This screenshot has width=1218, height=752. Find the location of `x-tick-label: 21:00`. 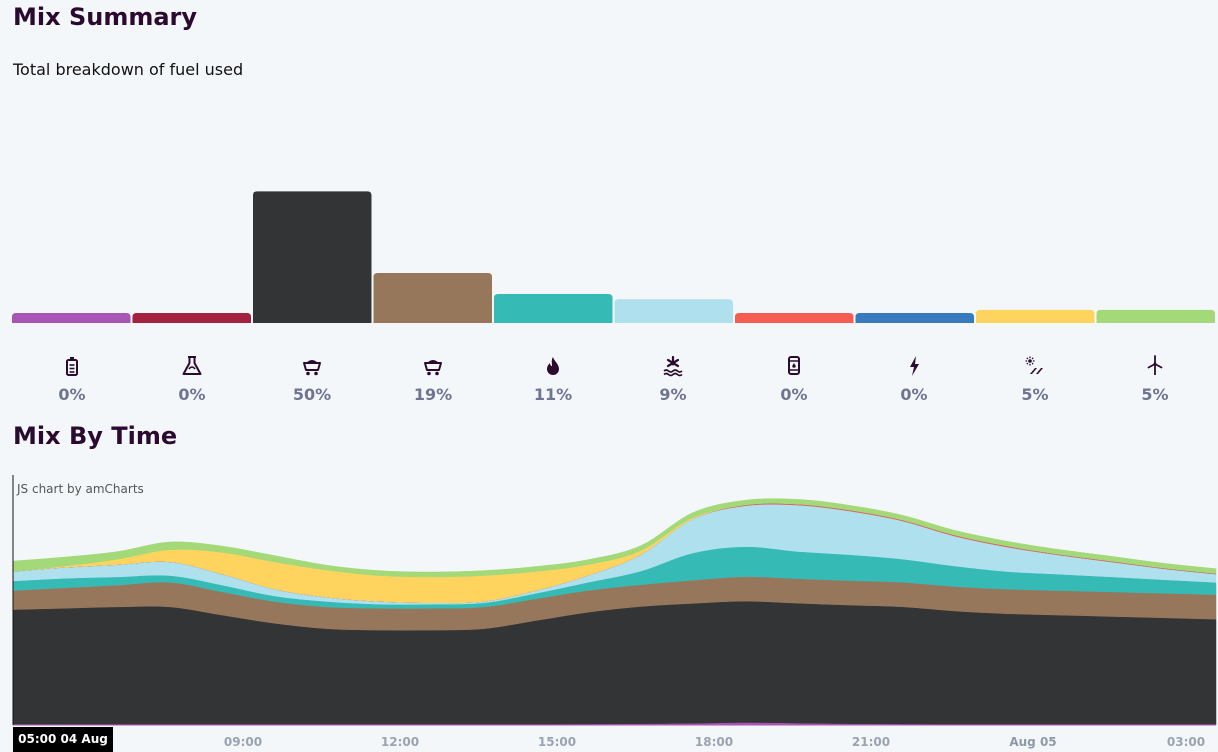

x-tick-label: 21:00 is located at coordinates (871, 742).